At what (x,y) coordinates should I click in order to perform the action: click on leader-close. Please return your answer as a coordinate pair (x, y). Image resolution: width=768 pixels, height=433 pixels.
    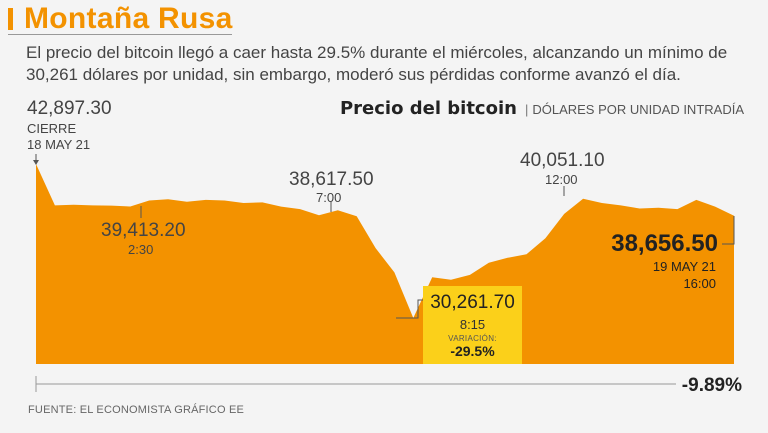
    Looking at the image, I should click on (728, 230).